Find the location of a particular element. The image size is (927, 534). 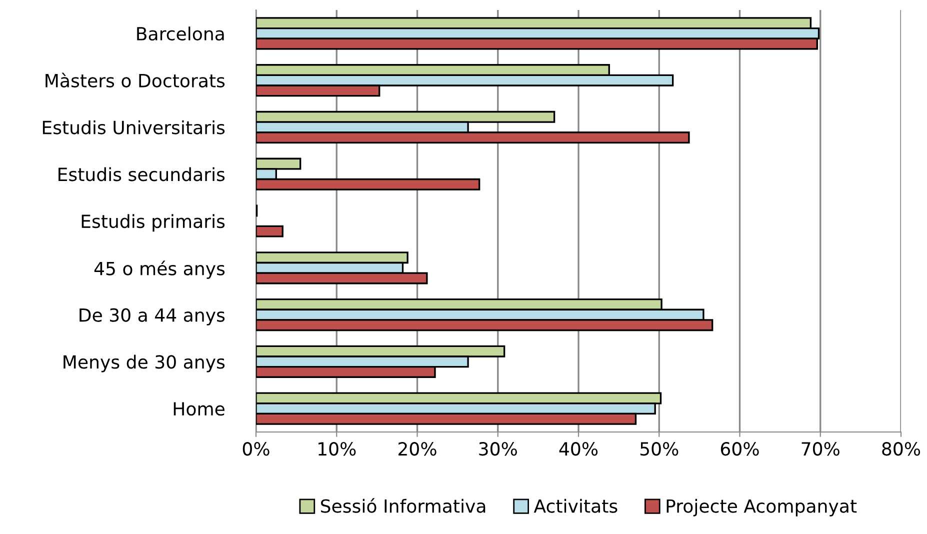

y-tick-label: 45 o més anys is located at coordinates (159, 269).